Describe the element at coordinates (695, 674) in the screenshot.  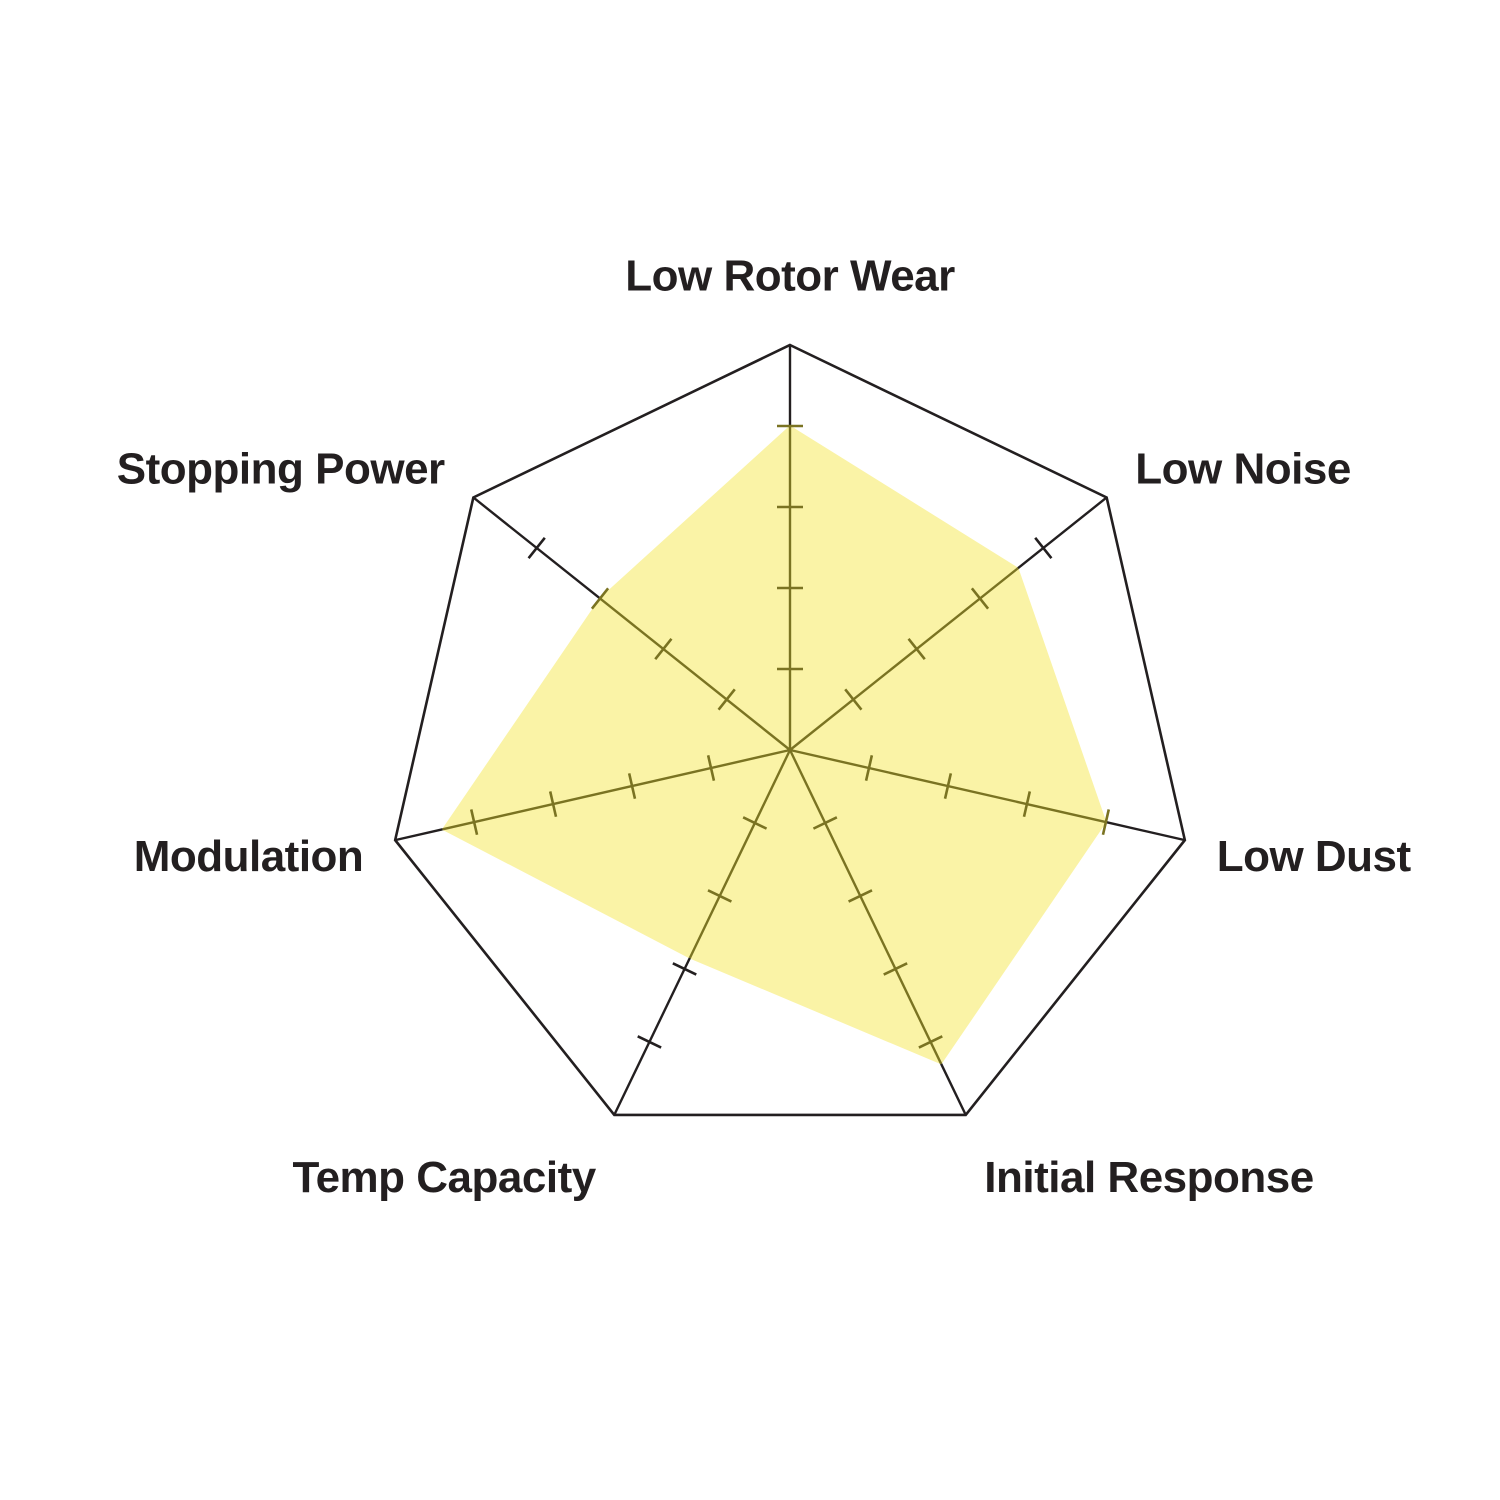
I see `axis-spoke-inner-stopping-power` at that location.